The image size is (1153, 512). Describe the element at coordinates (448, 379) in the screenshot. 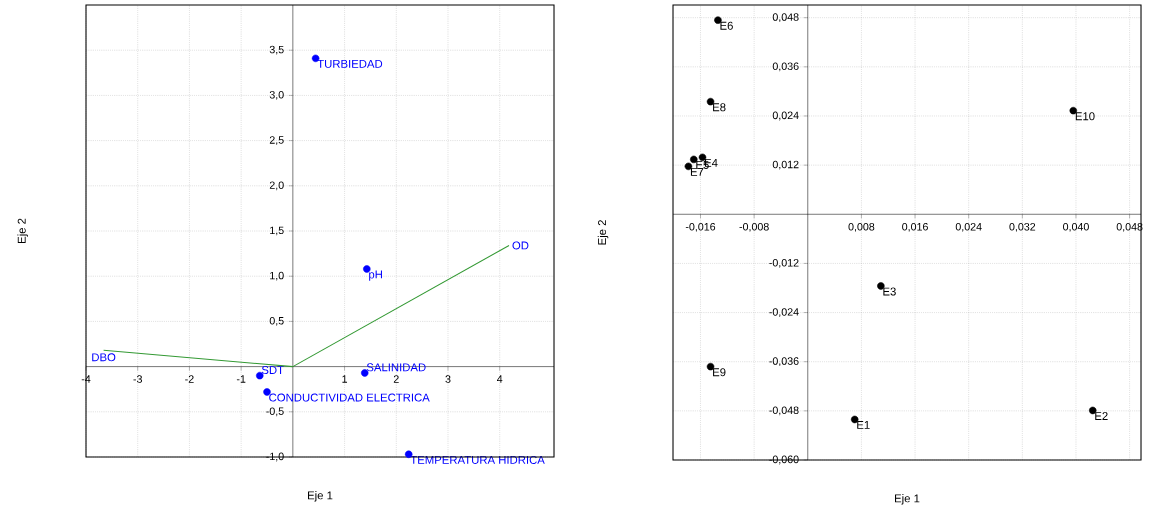

I see `x-tick-label: 3` at that location.